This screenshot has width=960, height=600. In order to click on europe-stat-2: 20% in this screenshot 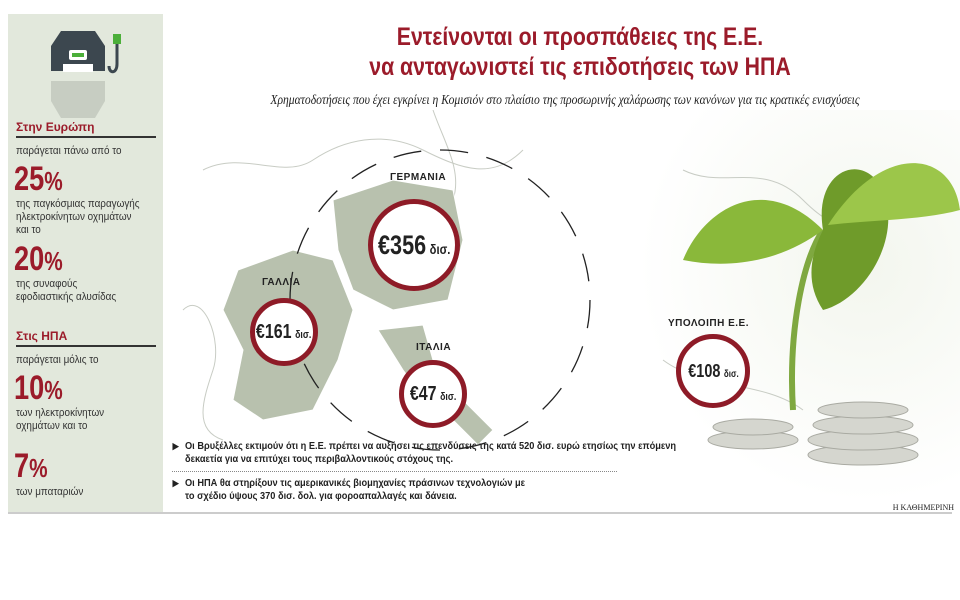, I will do `click(38, 259)`.